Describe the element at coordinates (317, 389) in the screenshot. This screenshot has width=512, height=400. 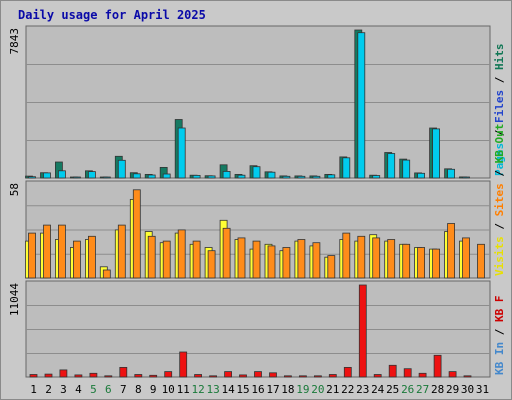
I see `x-tick-label-day-20: 20` at that location.